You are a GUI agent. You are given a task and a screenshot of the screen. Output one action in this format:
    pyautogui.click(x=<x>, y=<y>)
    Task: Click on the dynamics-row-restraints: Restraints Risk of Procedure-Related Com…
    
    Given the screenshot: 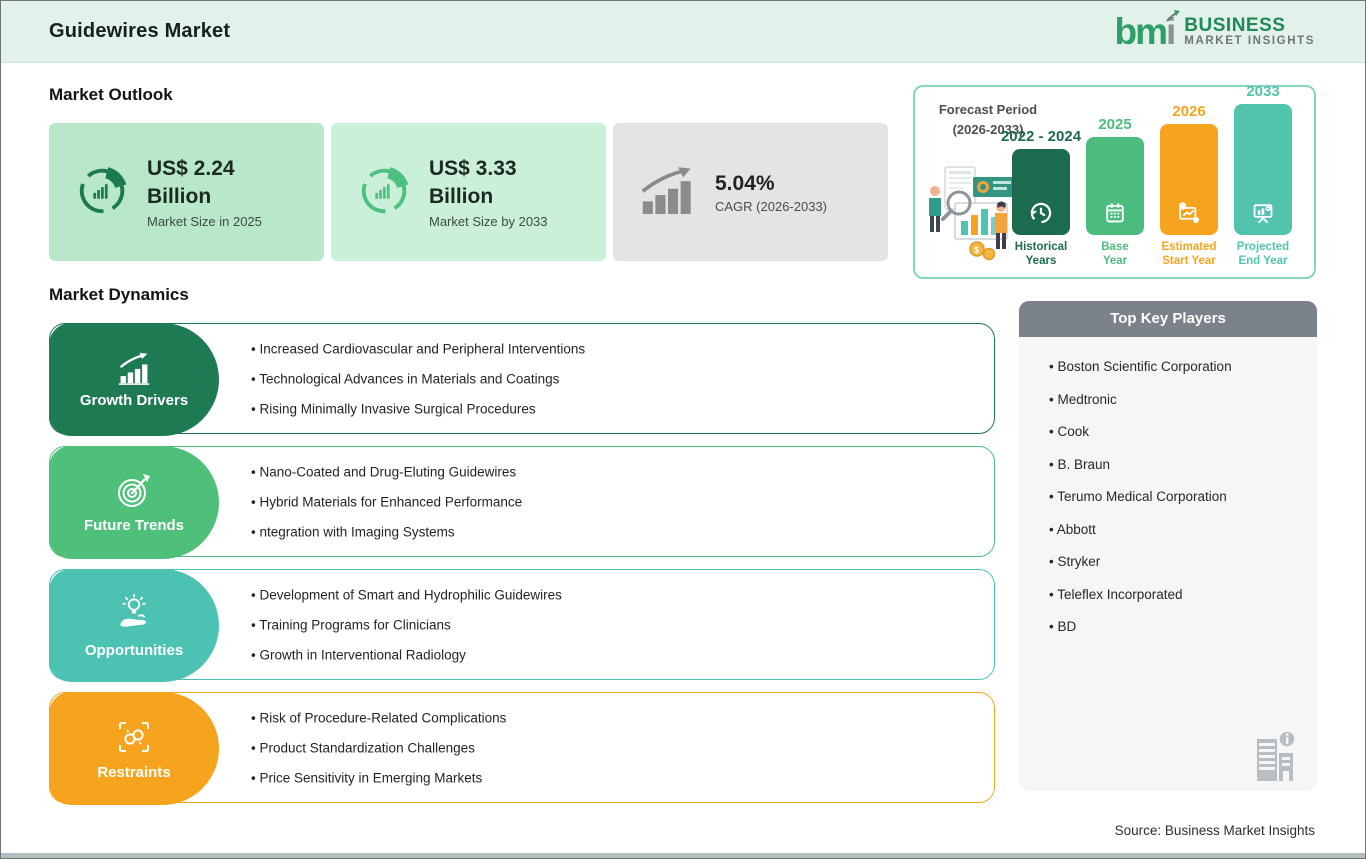 What is the action you would take?
    pyautogui.click(x=522, y=748)
    